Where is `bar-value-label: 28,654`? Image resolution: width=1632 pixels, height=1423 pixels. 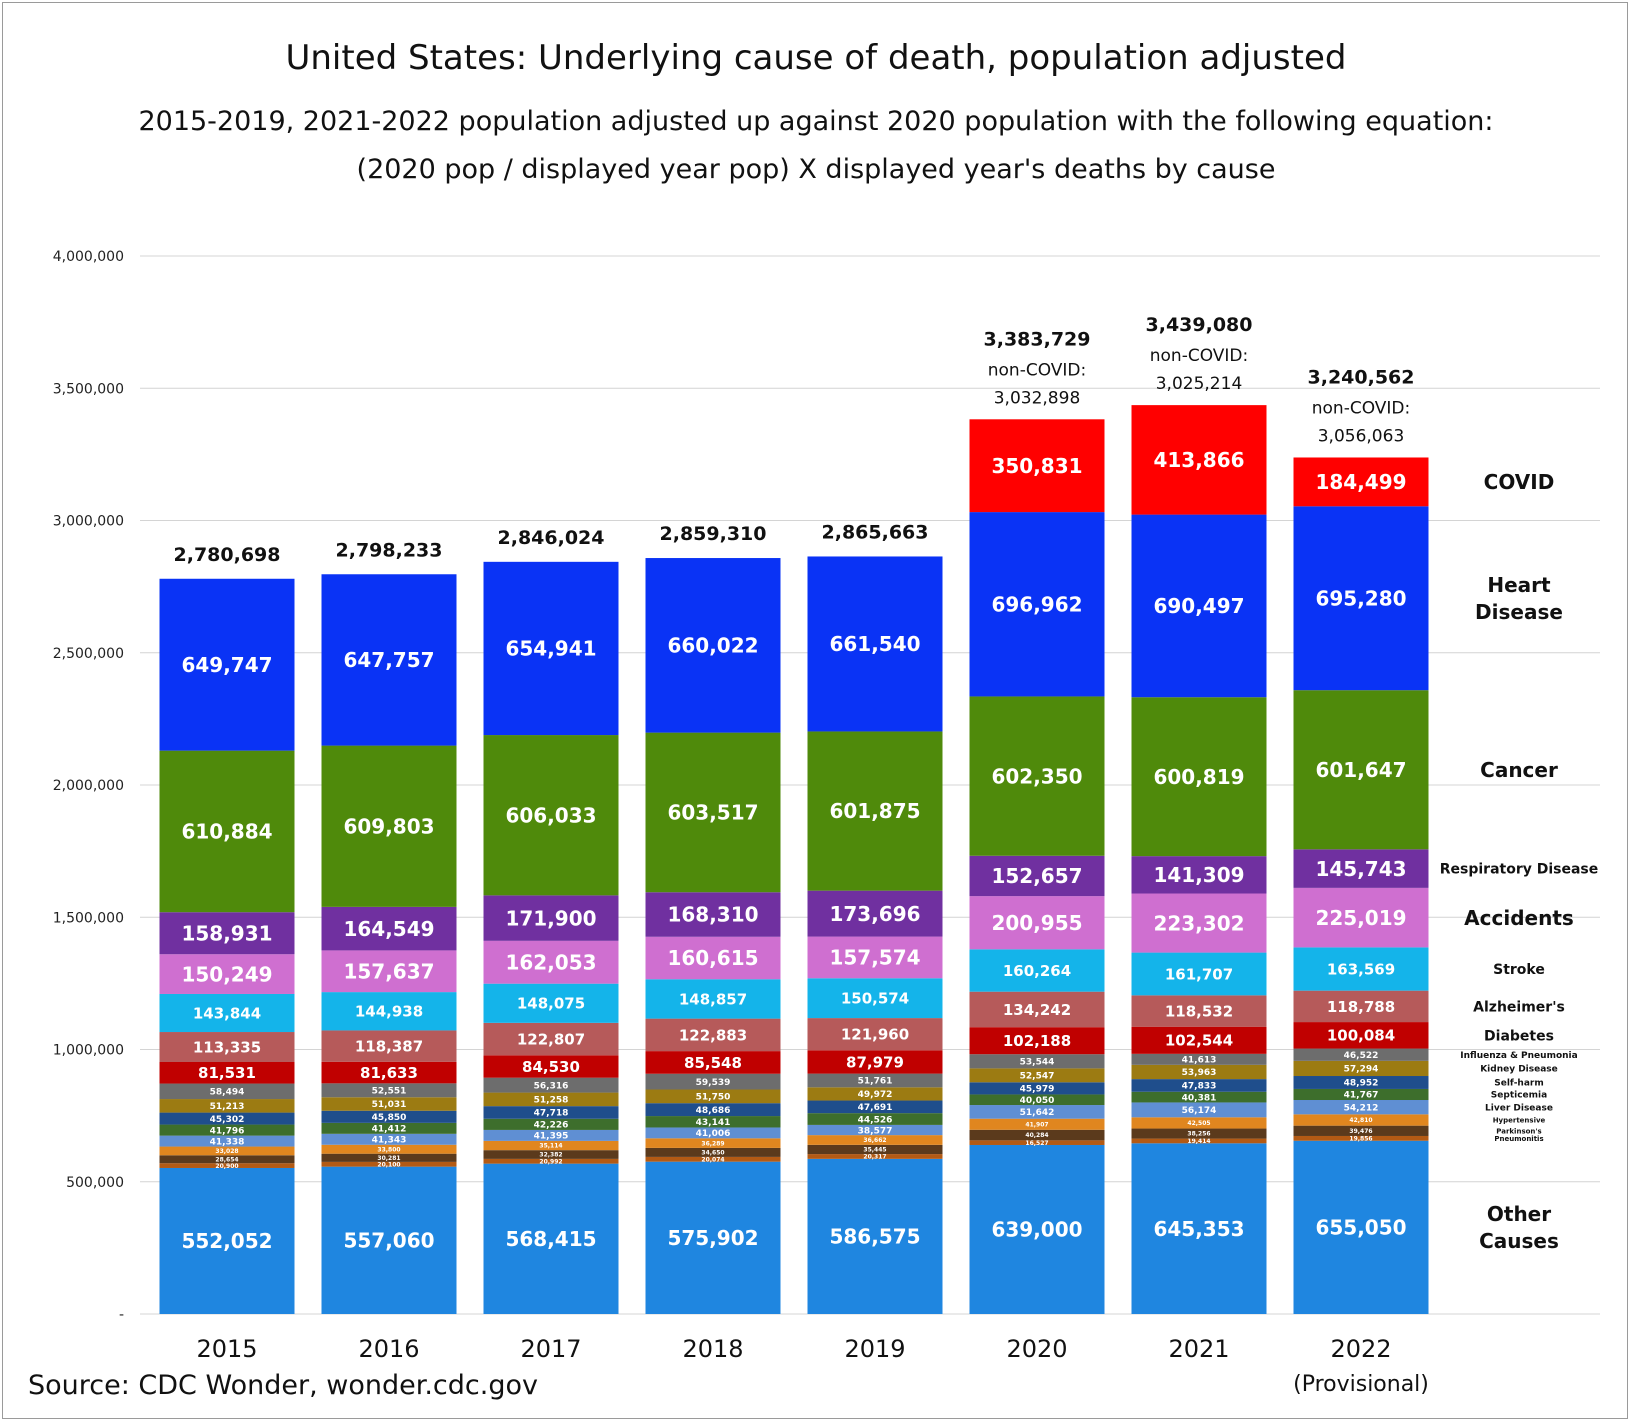 bar-value-label: 28,654 is located at coordinates (226, 1159).